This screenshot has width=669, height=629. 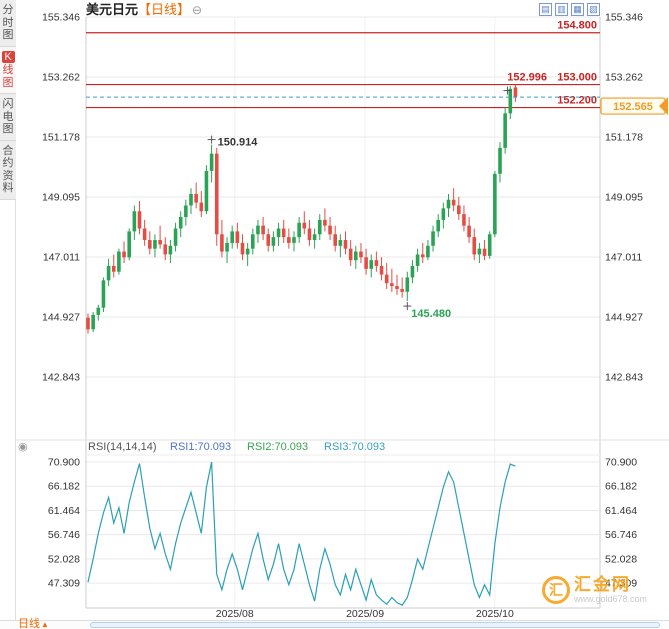 What do you see at coordinates (577, 9) in the screenshot?
I see `chart-tool-icon-3: ▦` at bounding box center [577, 9].